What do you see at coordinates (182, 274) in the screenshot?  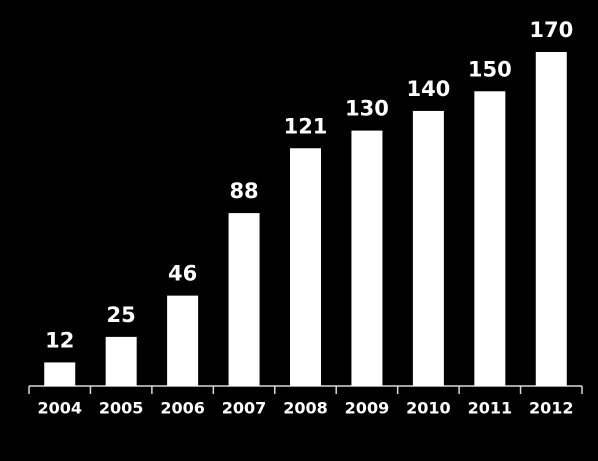 I see `data-label: 46` at bounding box center [182, 274].